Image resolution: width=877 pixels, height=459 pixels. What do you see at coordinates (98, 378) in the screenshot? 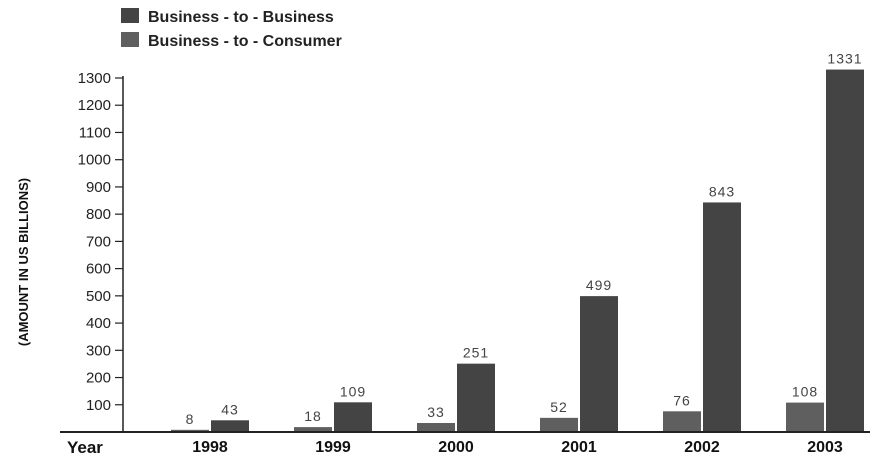
I see `y-tick-label: 200` at bounding box center [98, 378].